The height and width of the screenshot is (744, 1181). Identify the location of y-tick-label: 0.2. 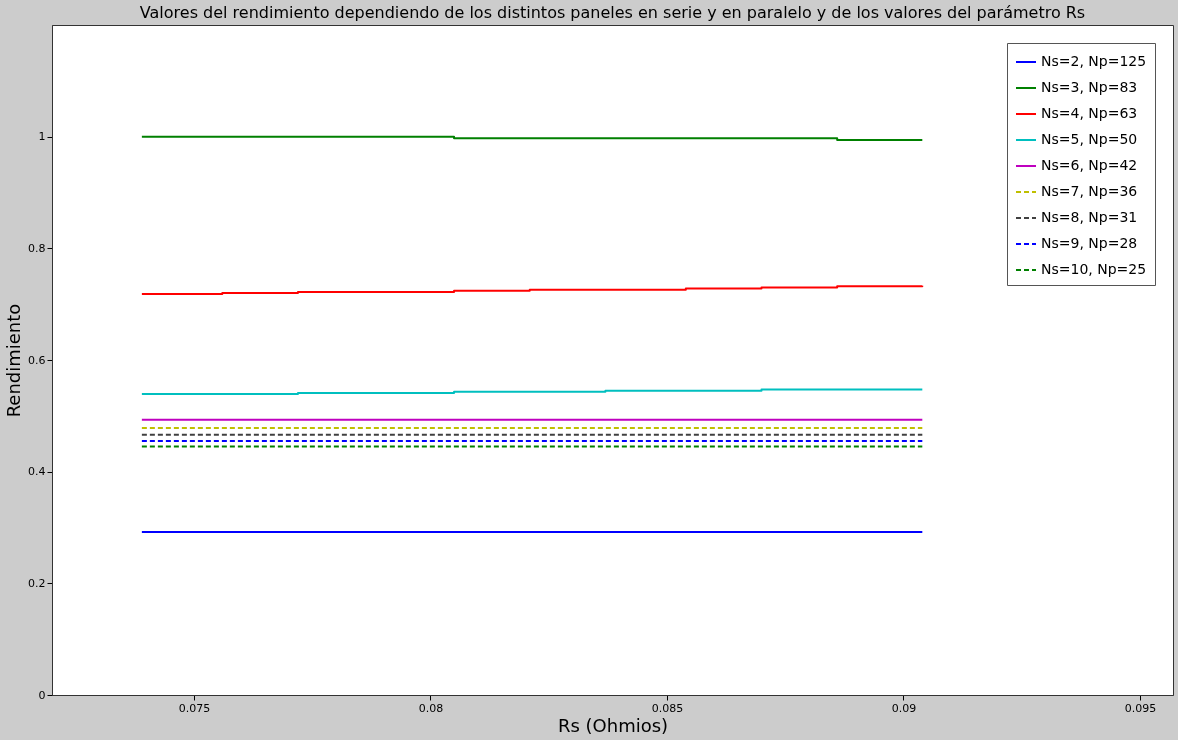
(37, 583).